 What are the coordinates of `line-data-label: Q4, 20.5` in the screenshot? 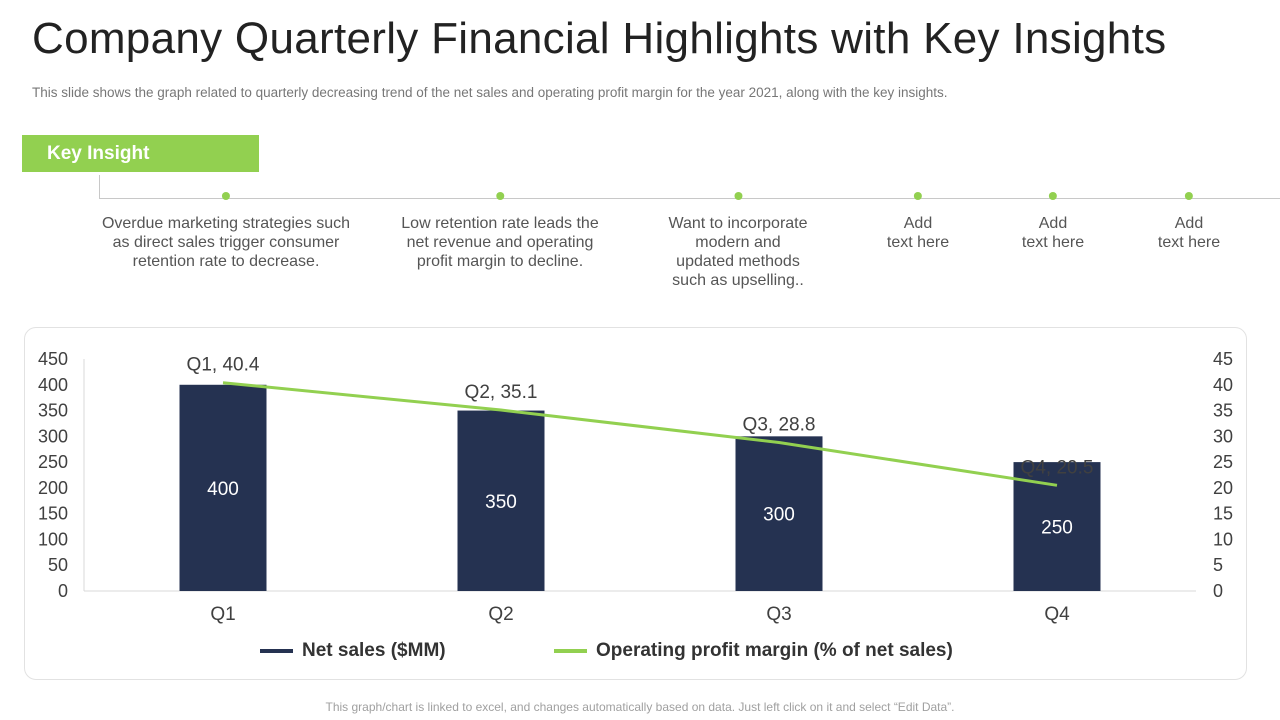 It's located at (1057, 467).